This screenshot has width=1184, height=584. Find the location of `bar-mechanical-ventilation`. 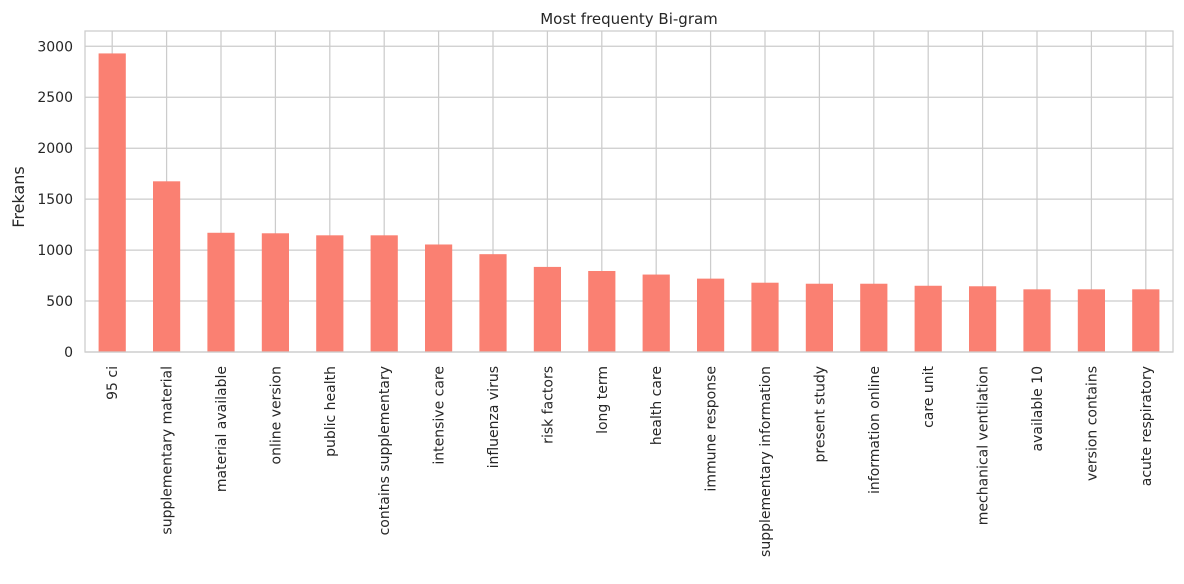

bar-mechanical-ventilation is located at coordinates (983, 319).